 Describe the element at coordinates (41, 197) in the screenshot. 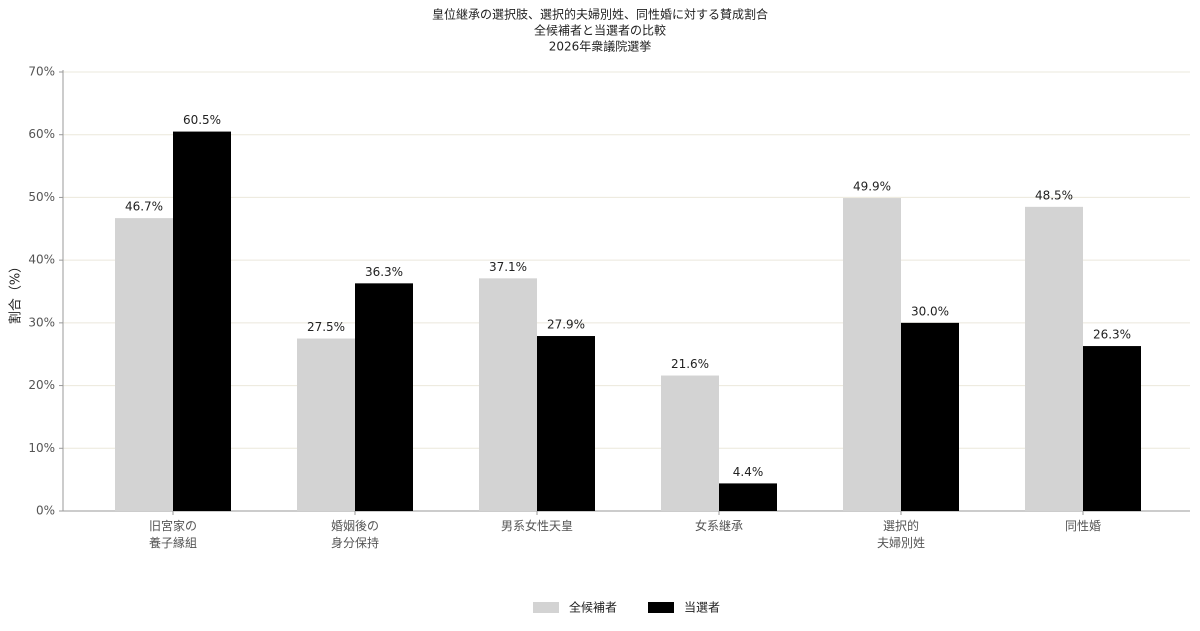

I see `y-tick-label: 50%` at that location.